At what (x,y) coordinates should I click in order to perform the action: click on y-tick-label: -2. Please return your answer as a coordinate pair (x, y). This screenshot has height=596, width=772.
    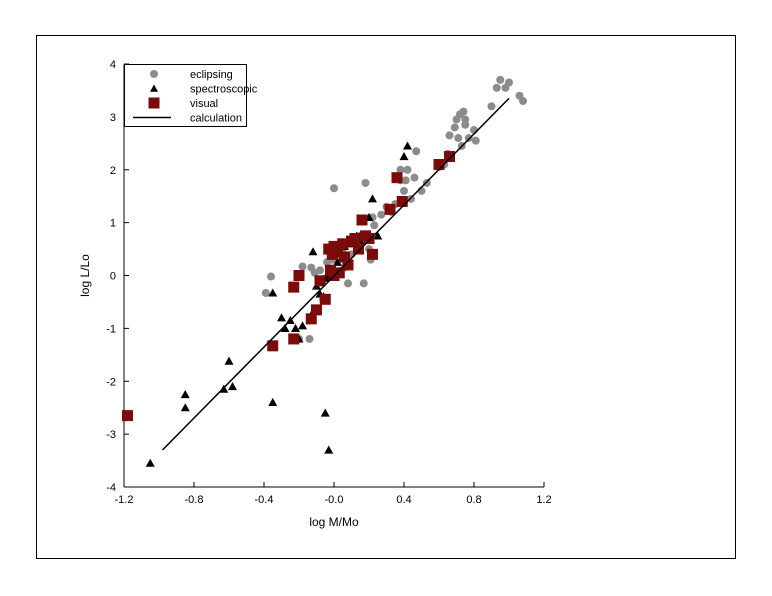
    Looking at the image, I should click on (111, 382).